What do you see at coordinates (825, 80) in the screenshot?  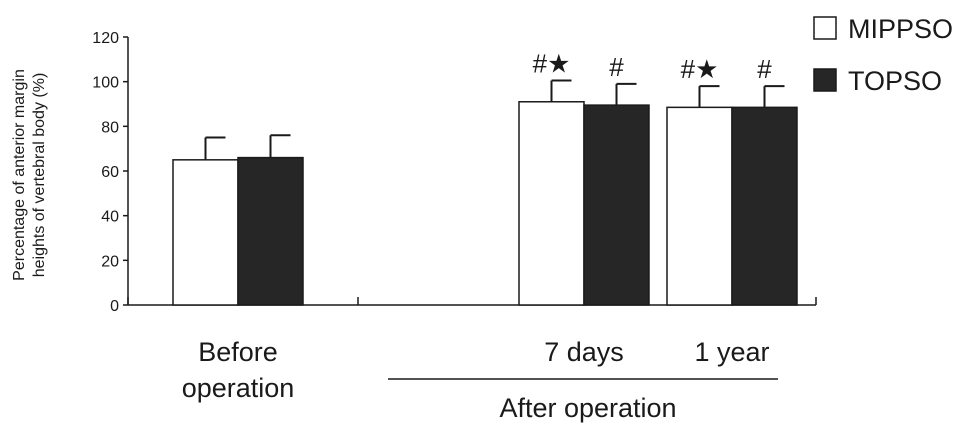 I see `legend-swatch-topso` at bounding box center [825, 80].